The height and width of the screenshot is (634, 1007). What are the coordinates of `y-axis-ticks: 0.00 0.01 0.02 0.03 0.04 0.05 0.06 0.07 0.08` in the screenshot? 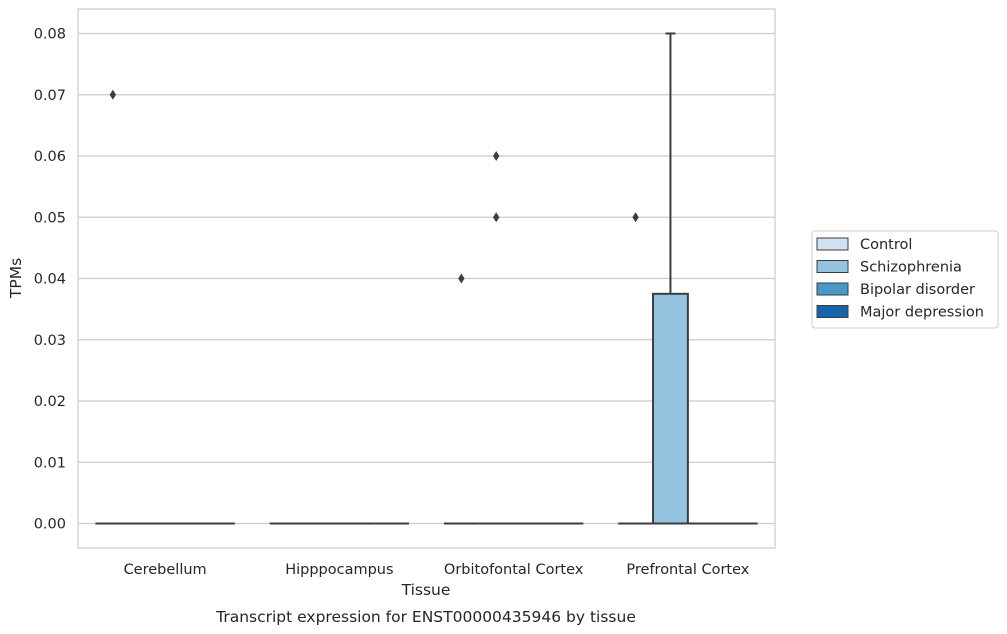 It's located at (50, 280).